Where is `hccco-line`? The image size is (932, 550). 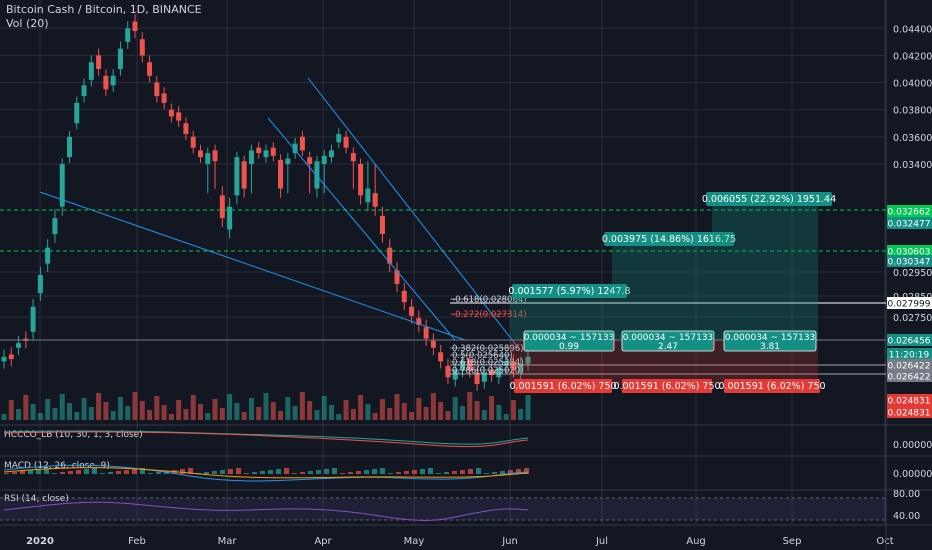 hccco-line is located at coordinates (266, 439).